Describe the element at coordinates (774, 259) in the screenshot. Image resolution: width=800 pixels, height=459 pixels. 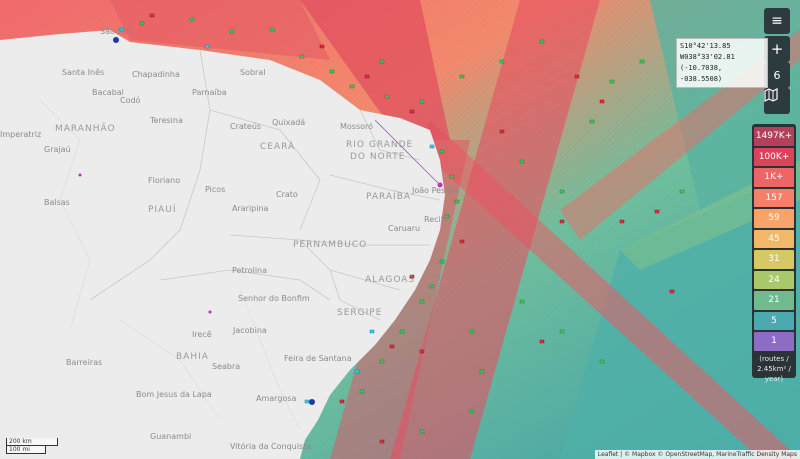
I see `legend-item: 31` at that location.